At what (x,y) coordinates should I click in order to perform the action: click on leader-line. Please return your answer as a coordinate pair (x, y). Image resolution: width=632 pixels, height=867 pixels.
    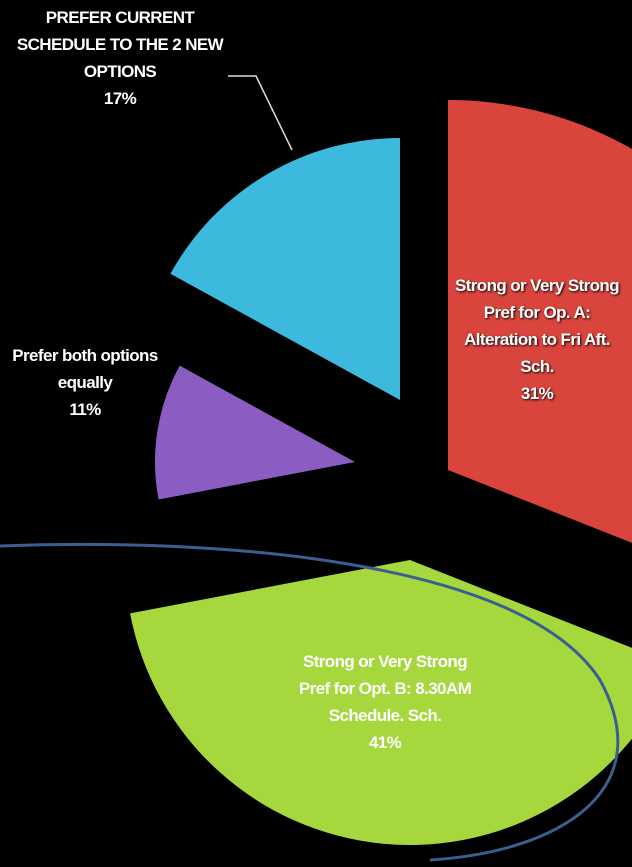
    Looking at the image, I should click on (260, 113).